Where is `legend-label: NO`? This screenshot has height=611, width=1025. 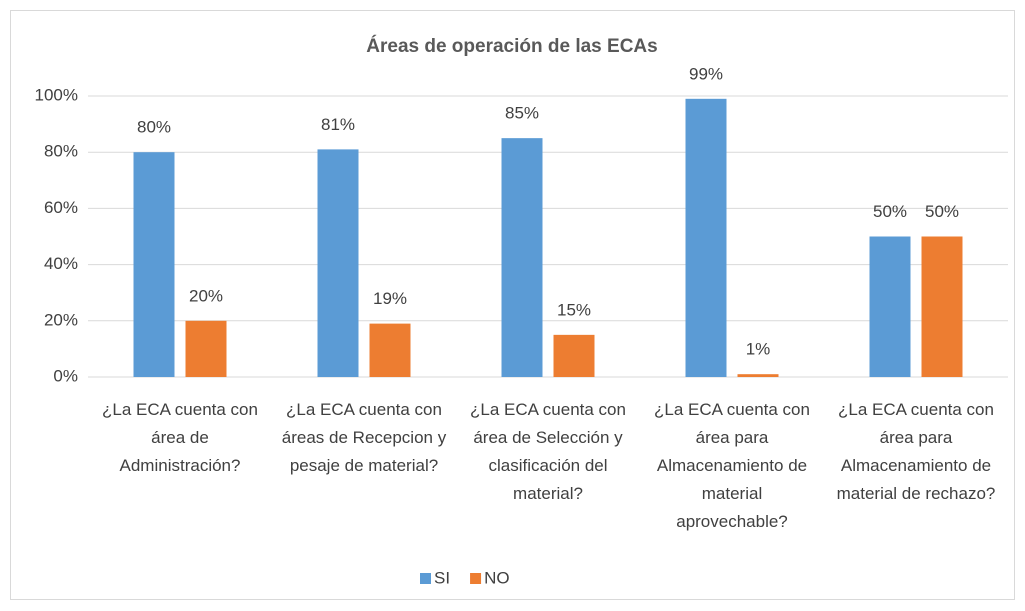 legend-label: NO is located at coordinates (497, 577).